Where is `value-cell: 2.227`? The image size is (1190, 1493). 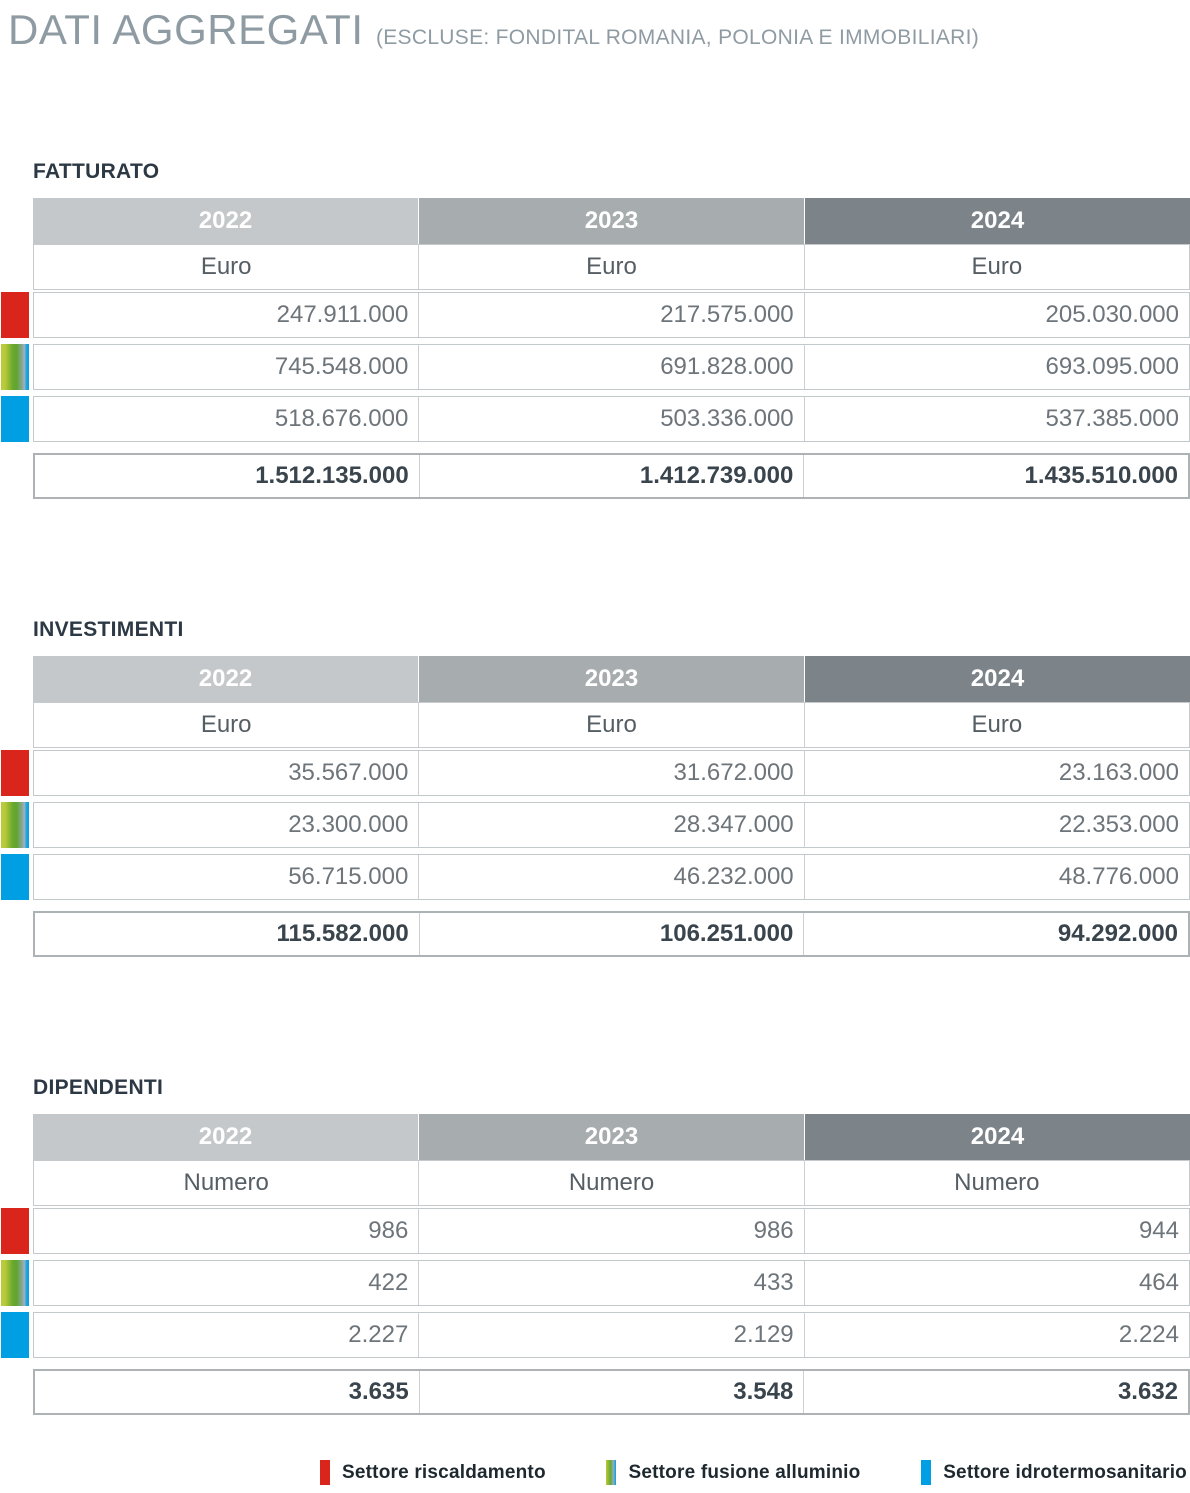
value-cell: 2.227 is located at coordinates (378, 1334).